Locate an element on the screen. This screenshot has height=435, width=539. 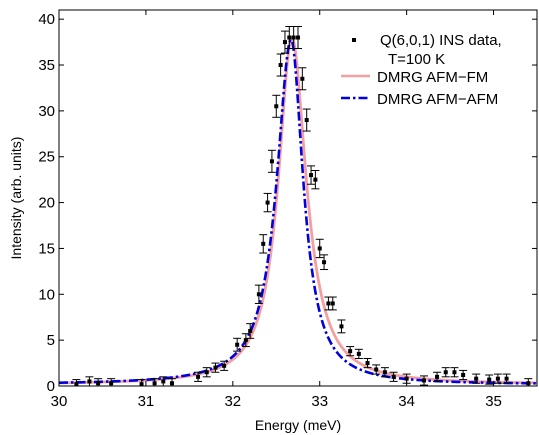
x-tick-label: 33 is located at coordinates (319, 401).